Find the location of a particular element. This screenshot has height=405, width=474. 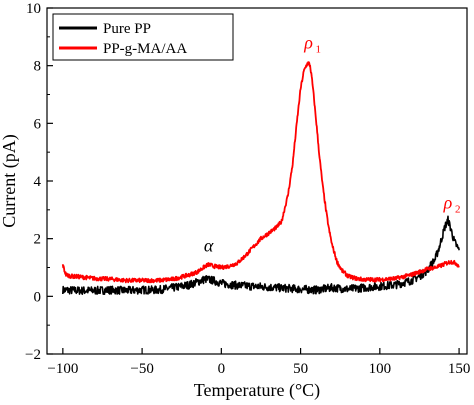

x-tick-label: 50 is located at coordinates (300, 369).